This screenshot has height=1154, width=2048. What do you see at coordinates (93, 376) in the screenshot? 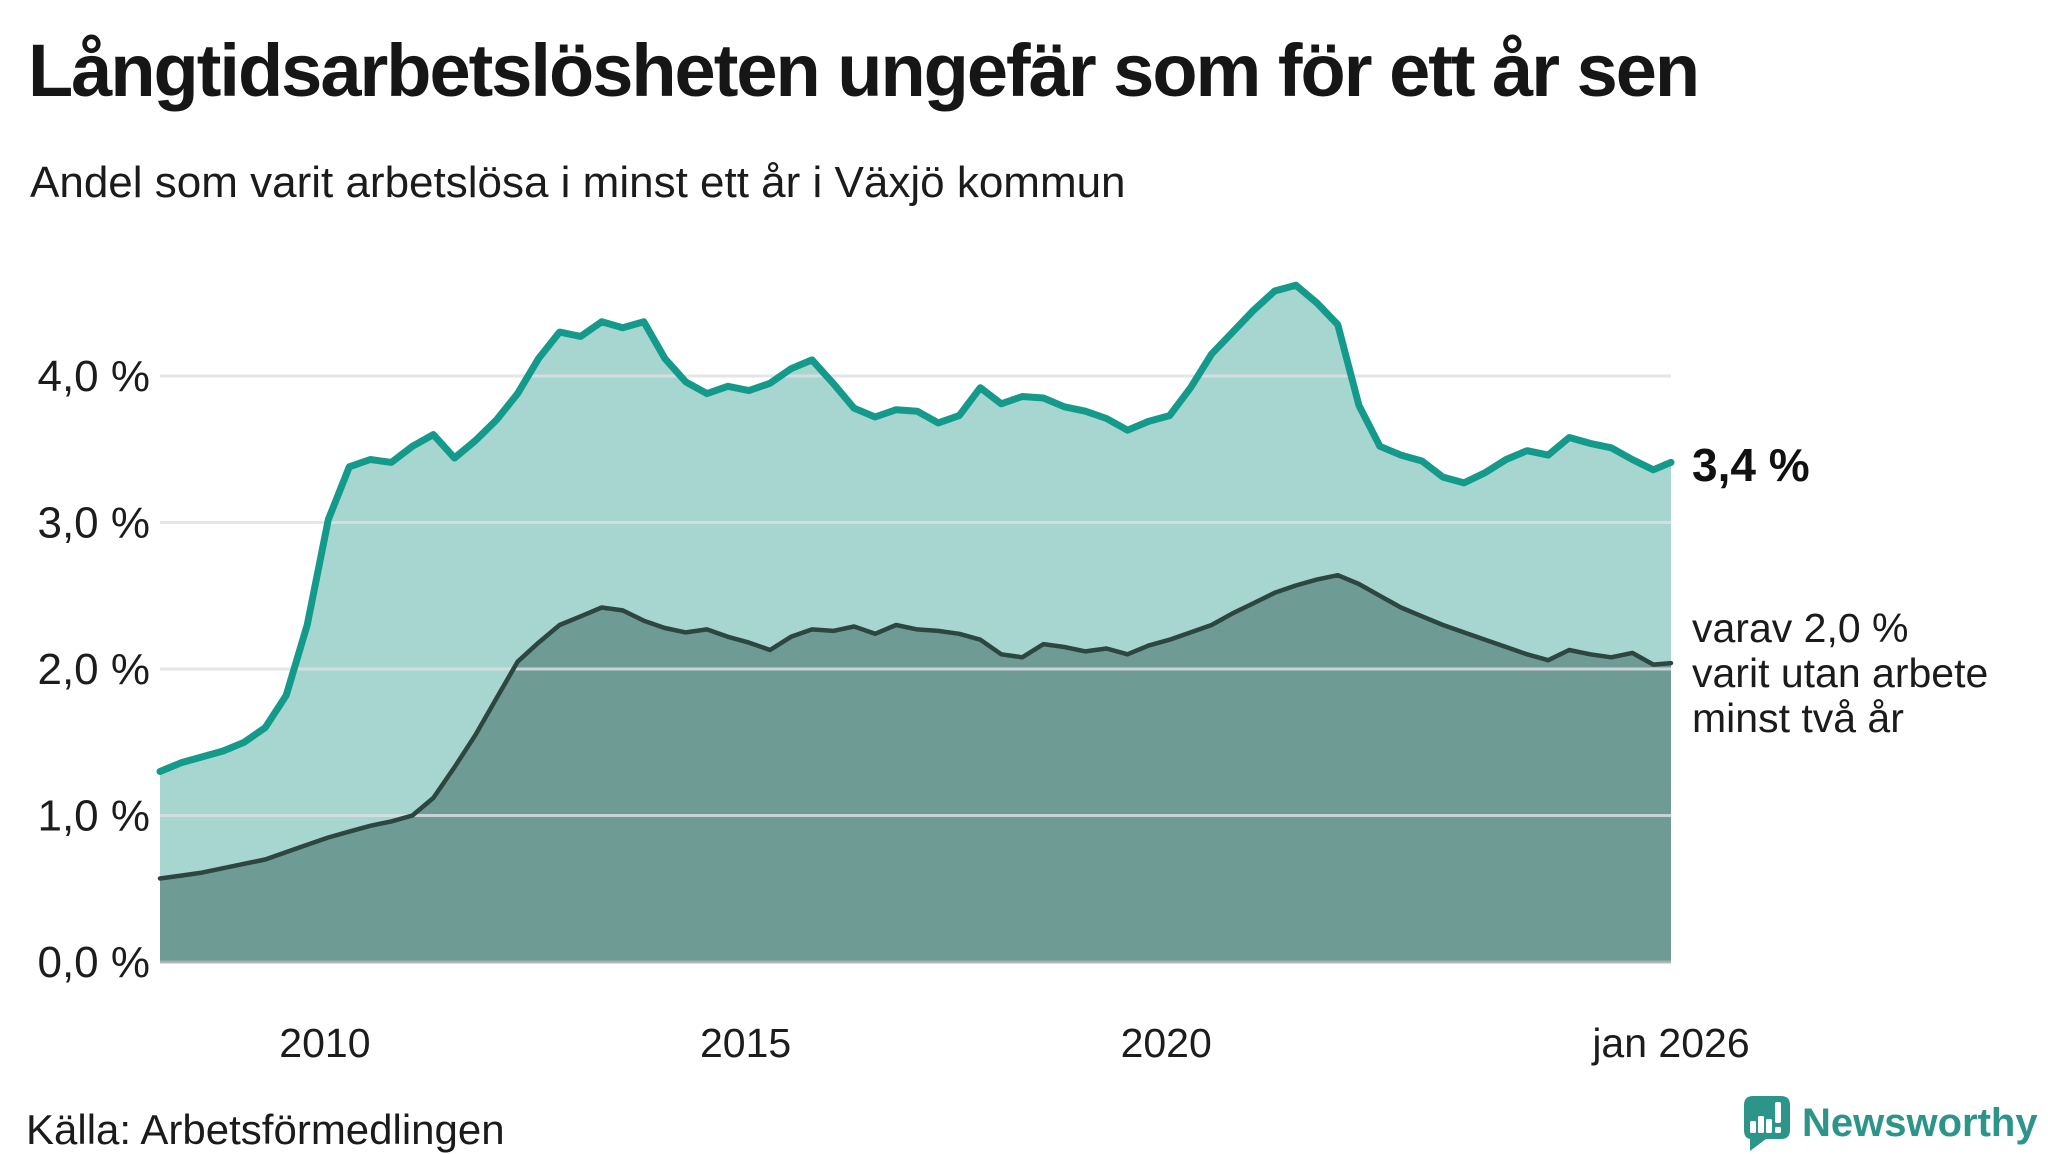
I see `y-tick-label: 4,0 %` at bounding box center [93, 376].